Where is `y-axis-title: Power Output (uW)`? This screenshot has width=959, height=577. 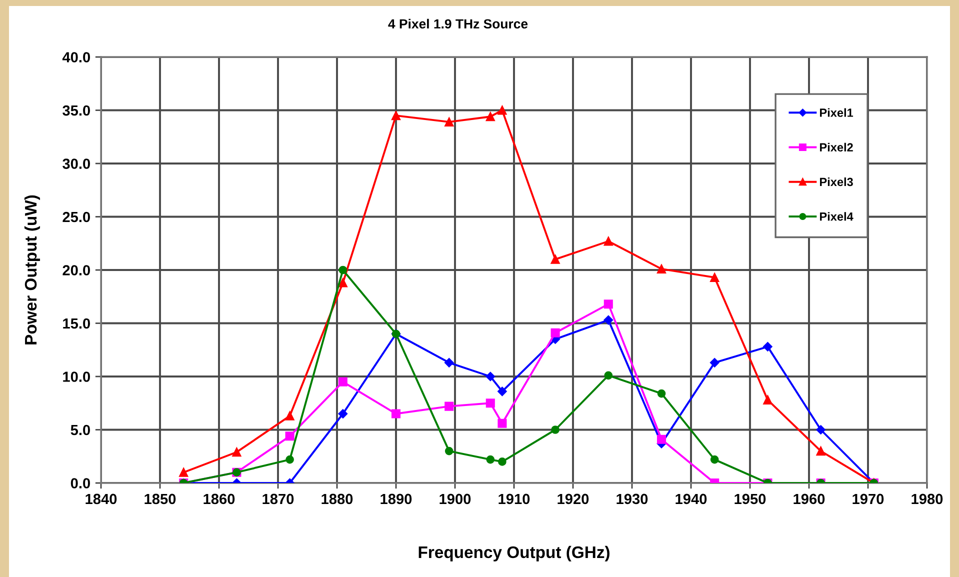
y-axis-title: Power Output (uW) is located at coordinates (32, 269).